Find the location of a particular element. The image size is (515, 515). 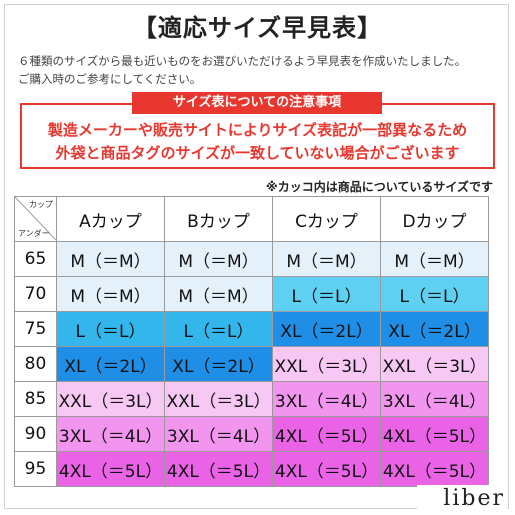

table-header-row: カップ アンダー Aカップ Bカップ Cカップ Dカップ is located at coordinates (251, 219).